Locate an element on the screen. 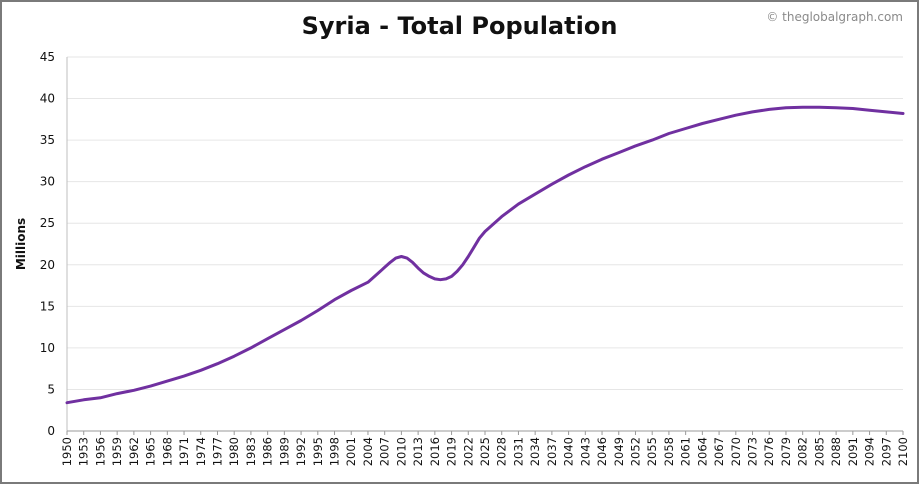 This screenshot has width=919, height=484. x-tick-label: 1995 is located at coordinates (318, 451).